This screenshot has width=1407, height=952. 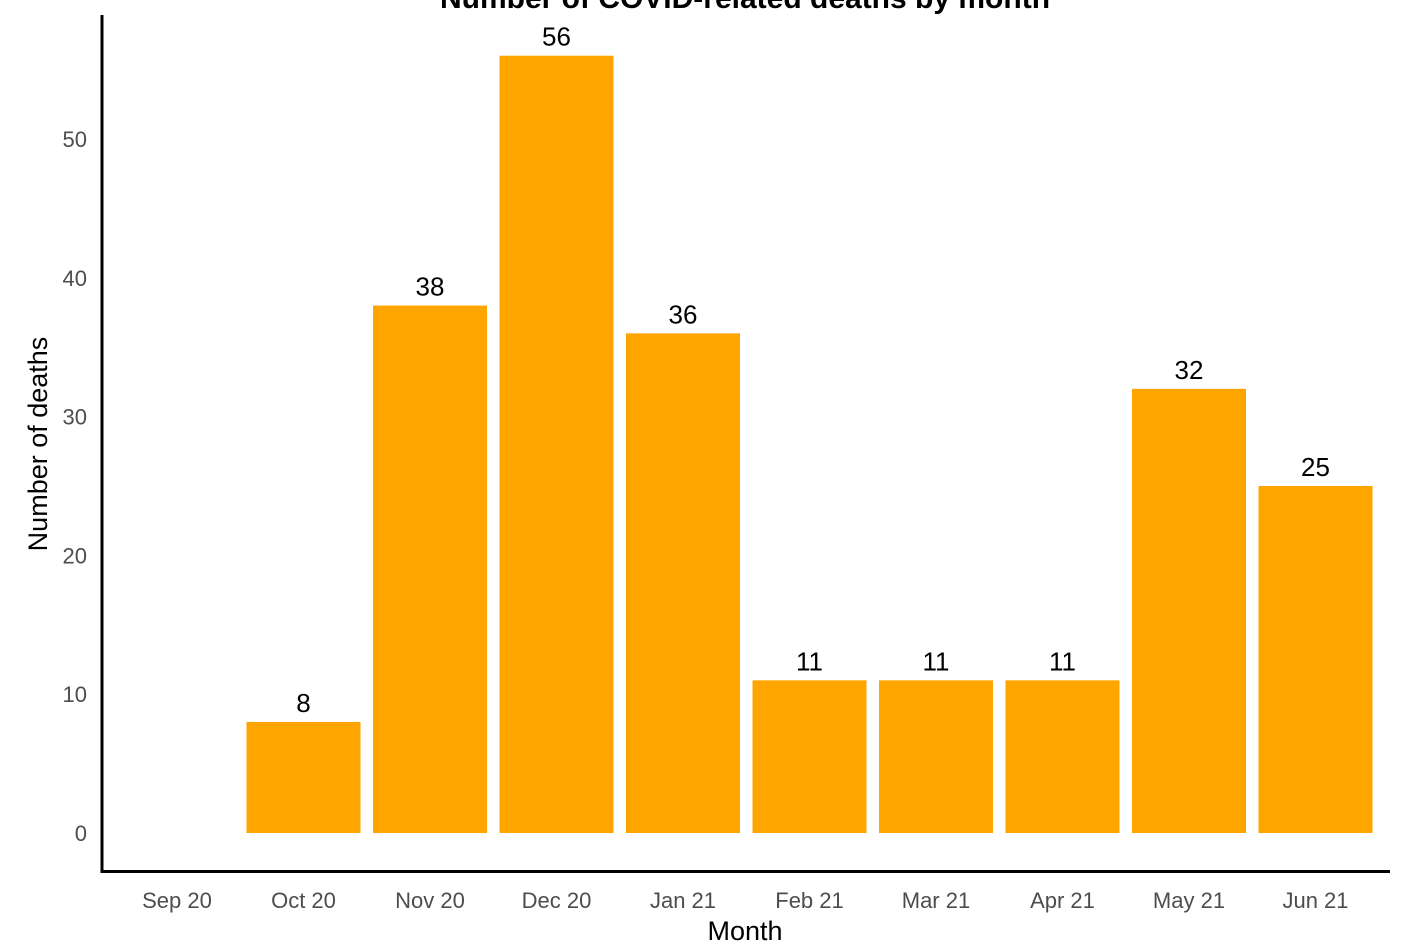 I want to click on data-label-jun-21: 25, so click(x=1315, y=467).